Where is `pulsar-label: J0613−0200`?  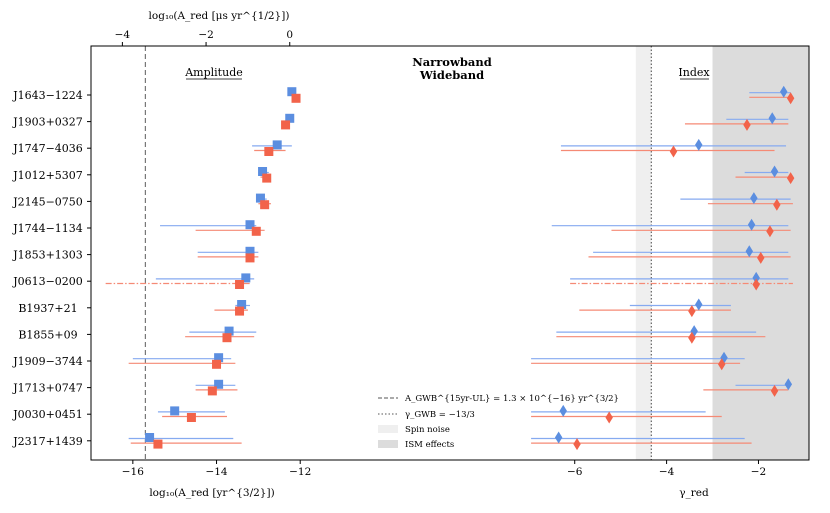
pulsar-label: J0613−0200 is located at coordinates (47, 281).